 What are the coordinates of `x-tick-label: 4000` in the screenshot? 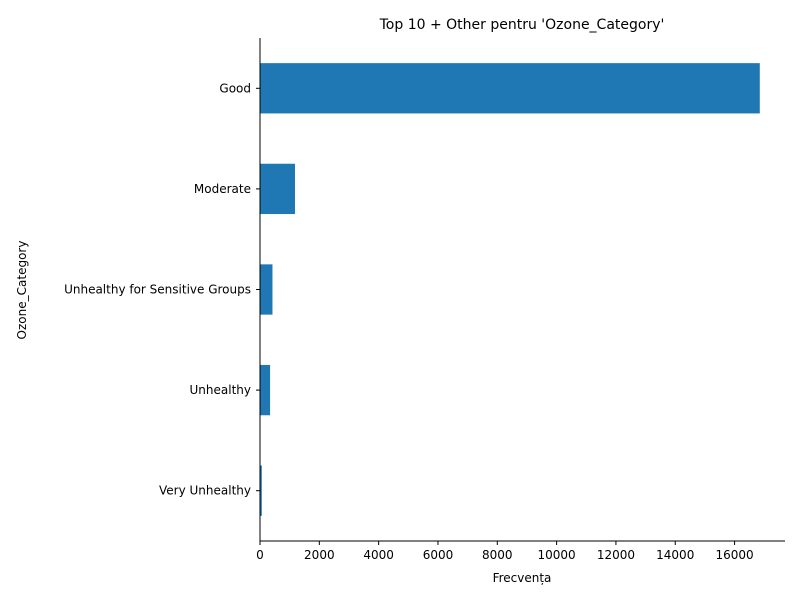 It's located at (378, 555).